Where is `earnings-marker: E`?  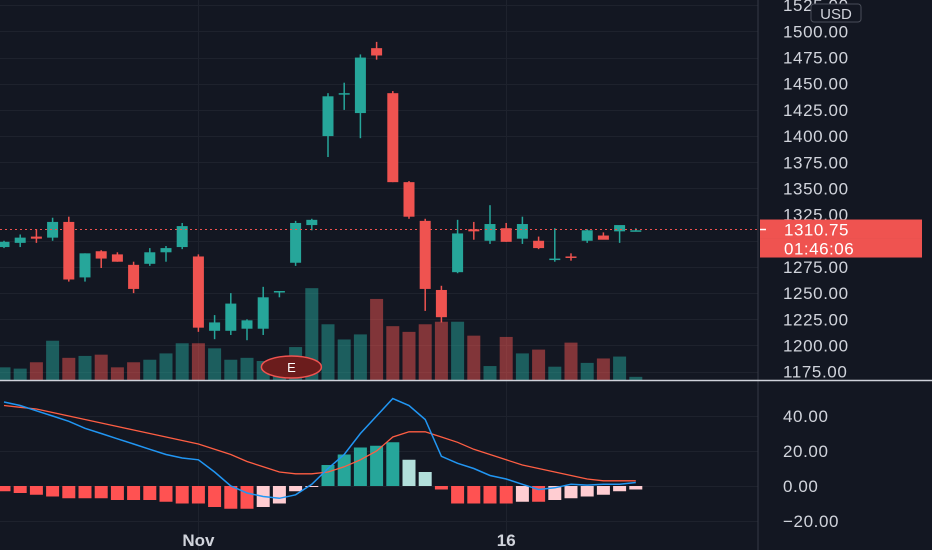 earnings-marker: E is located at coordinates (291, 367).